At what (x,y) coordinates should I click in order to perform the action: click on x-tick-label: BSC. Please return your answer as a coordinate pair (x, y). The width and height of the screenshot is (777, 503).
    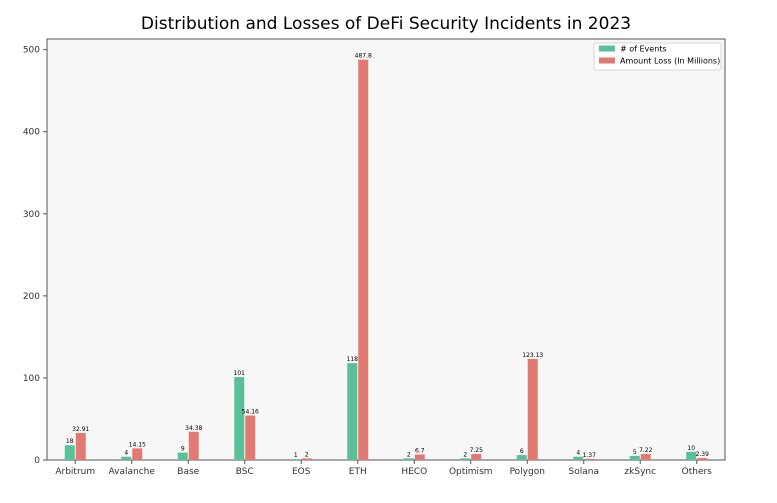
    Looking at the image, I should click on (245, 472).